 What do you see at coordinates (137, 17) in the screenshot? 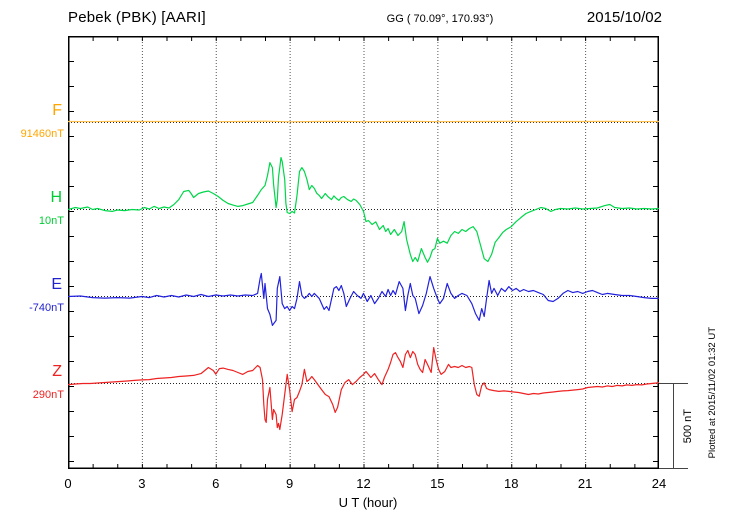
I see `station-title: Pebek (PBK) [AARI]` at bounding box center [137, 17].